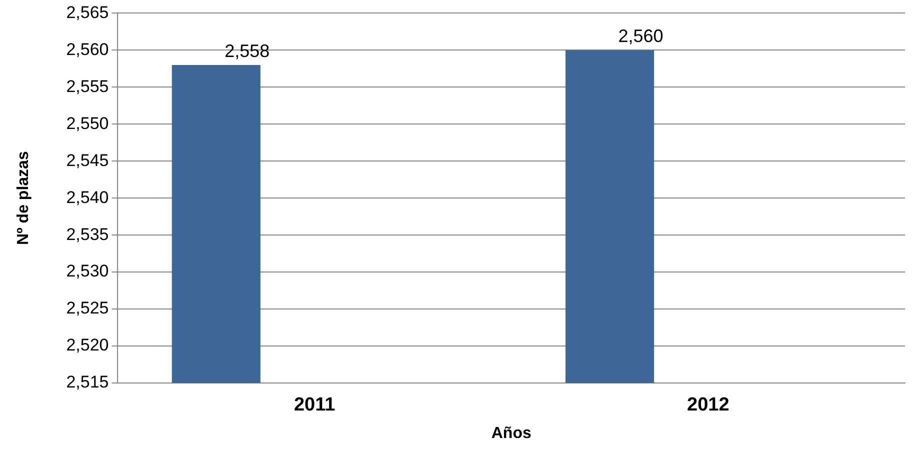 The image size is (913, 451). What do you see at coordinates (315, 405) in the screenshot?
I see `x-tick-label: 2011` at bounding box center [315, 405].